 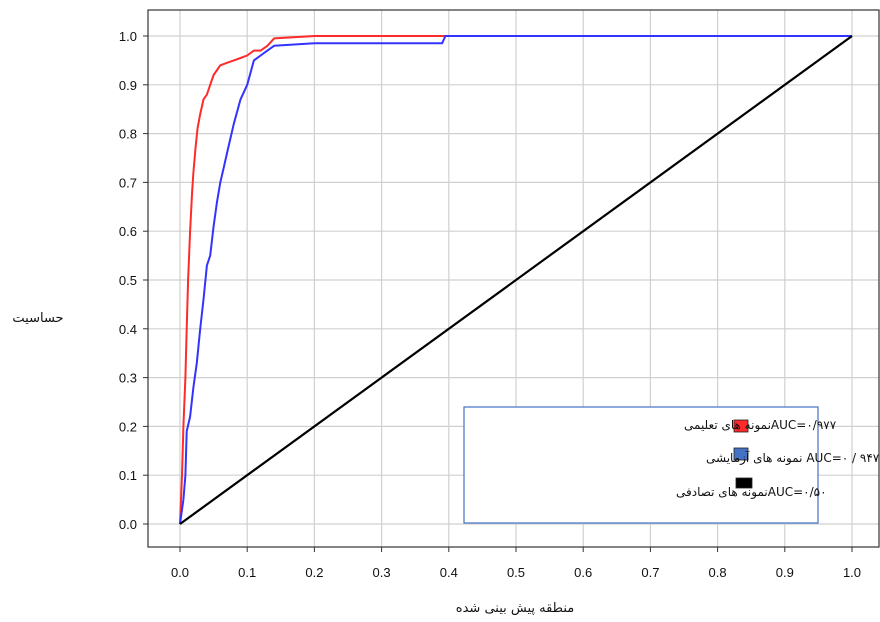 I want to click on x-tick-label: 0.8, so click(x=718, y=572).